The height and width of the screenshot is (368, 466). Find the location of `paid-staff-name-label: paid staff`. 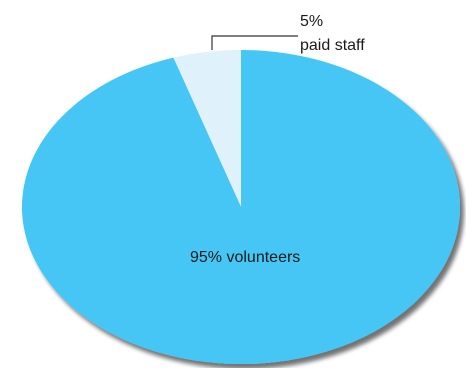

paid-staff-name-label: paid staff is located at coordinates (332, 45).